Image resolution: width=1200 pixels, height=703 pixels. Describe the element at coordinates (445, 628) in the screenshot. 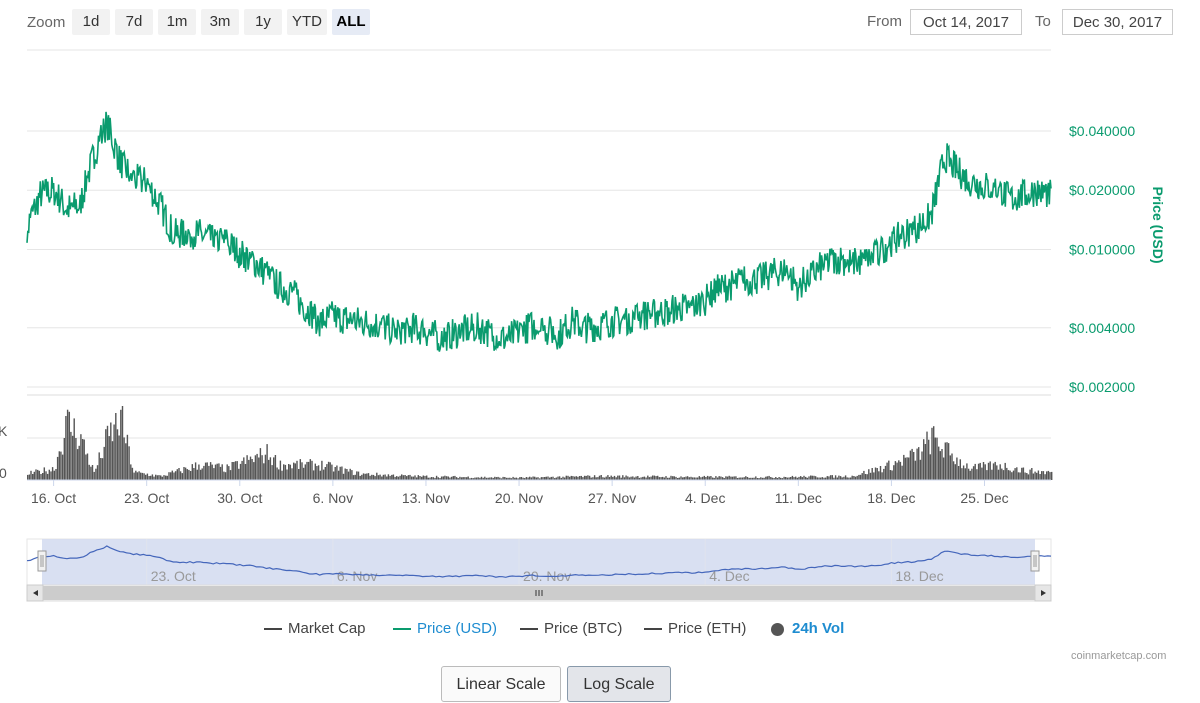

I see `legend-price-usd: Price (USD)` at that location.